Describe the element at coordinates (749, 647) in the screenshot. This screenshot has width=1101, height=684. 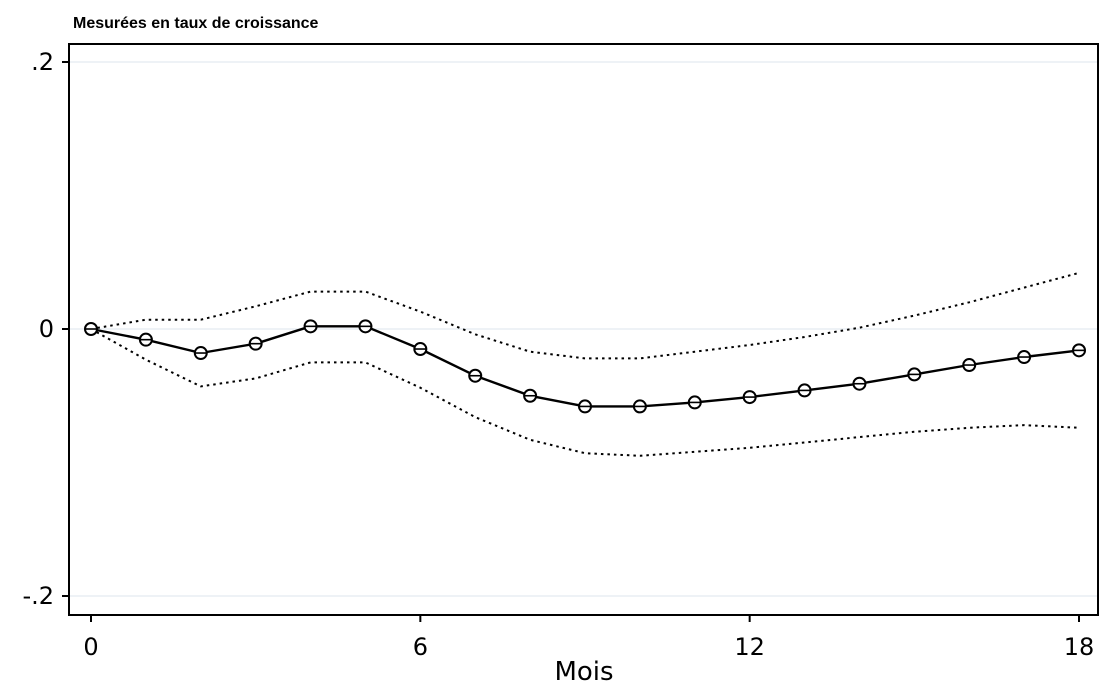
I see `x-tick-label: 12` at that location.